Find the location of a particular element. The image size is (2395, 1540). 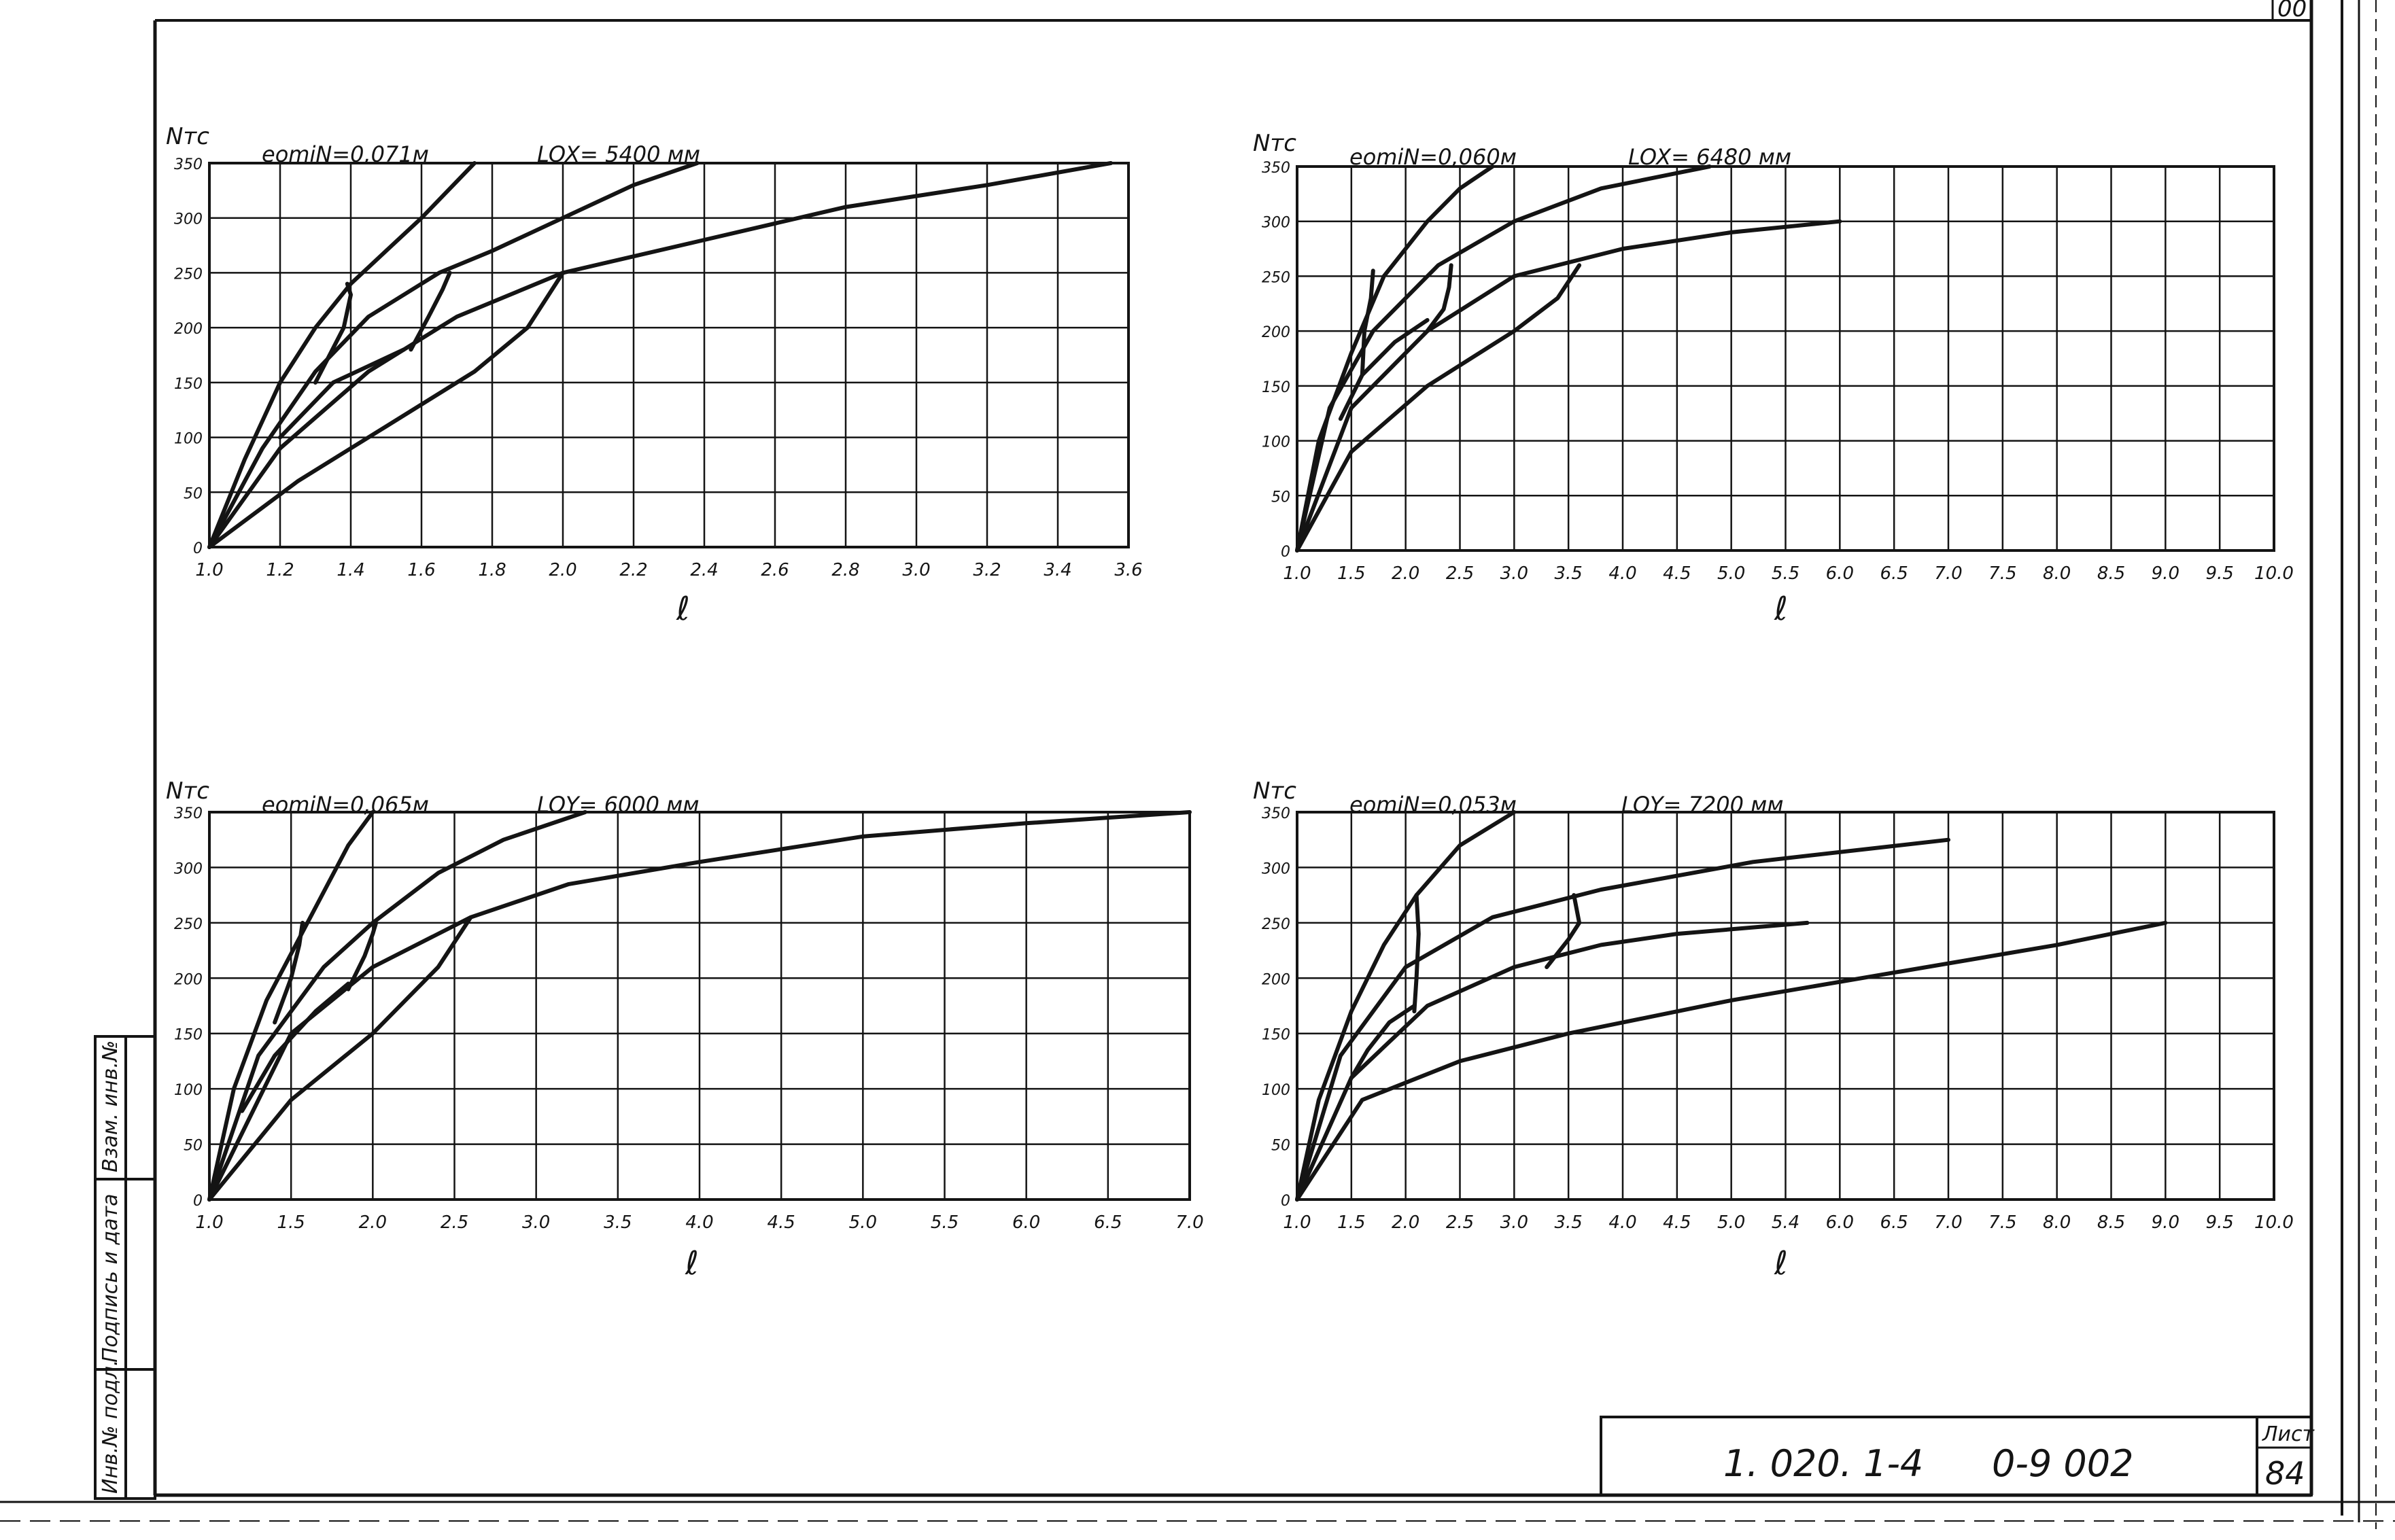

document-code: 0-9 002 is located at coordinates (2062, 1463).